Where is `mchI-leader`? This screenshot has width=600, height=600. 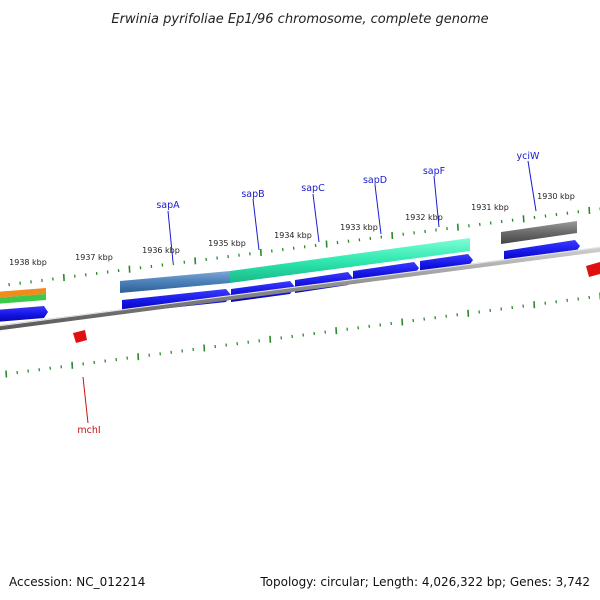
mchI-leader is located at coordinates (85, 400).